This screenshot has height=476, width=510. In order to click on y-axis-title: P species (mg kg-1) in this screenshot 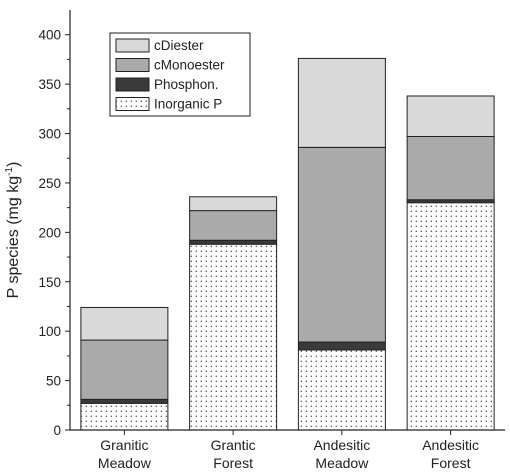, I will do `click(13, 230)`.